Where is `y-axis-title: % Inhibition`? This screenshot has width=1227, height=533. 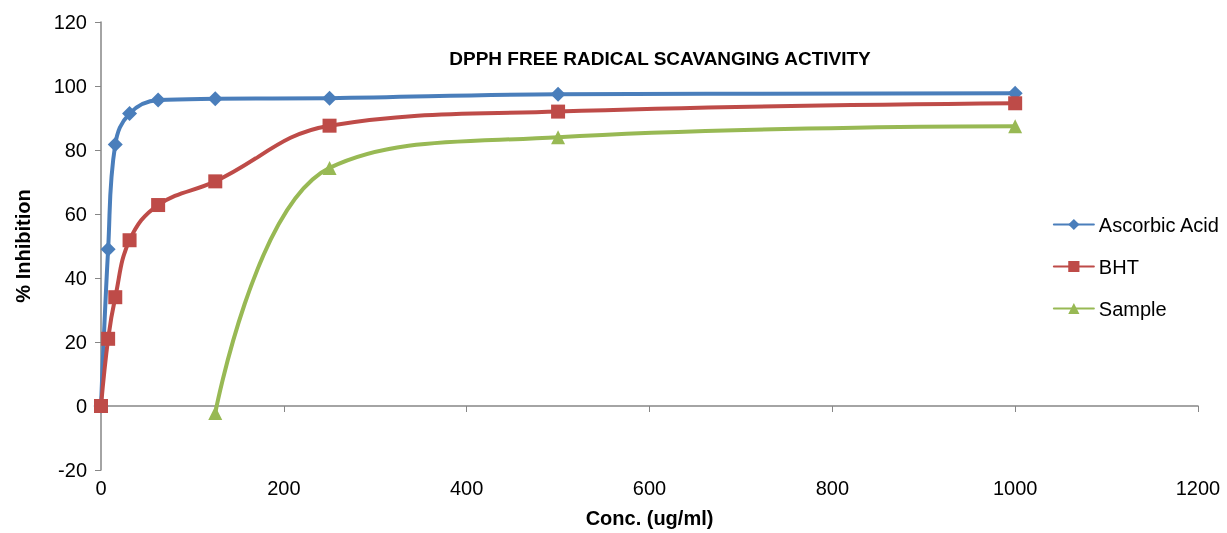
y-axis-title: % Inhibition is located at coordinates (23, 246).